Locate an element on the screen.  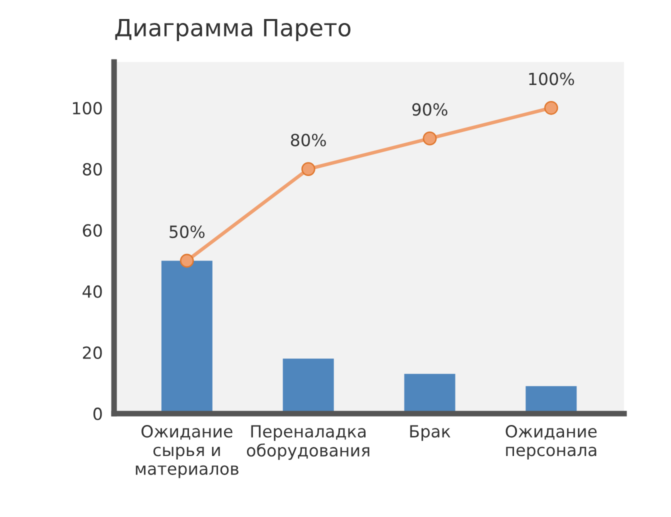
chart-title: Диаграмма Парето is located at coordinates (232, 30).